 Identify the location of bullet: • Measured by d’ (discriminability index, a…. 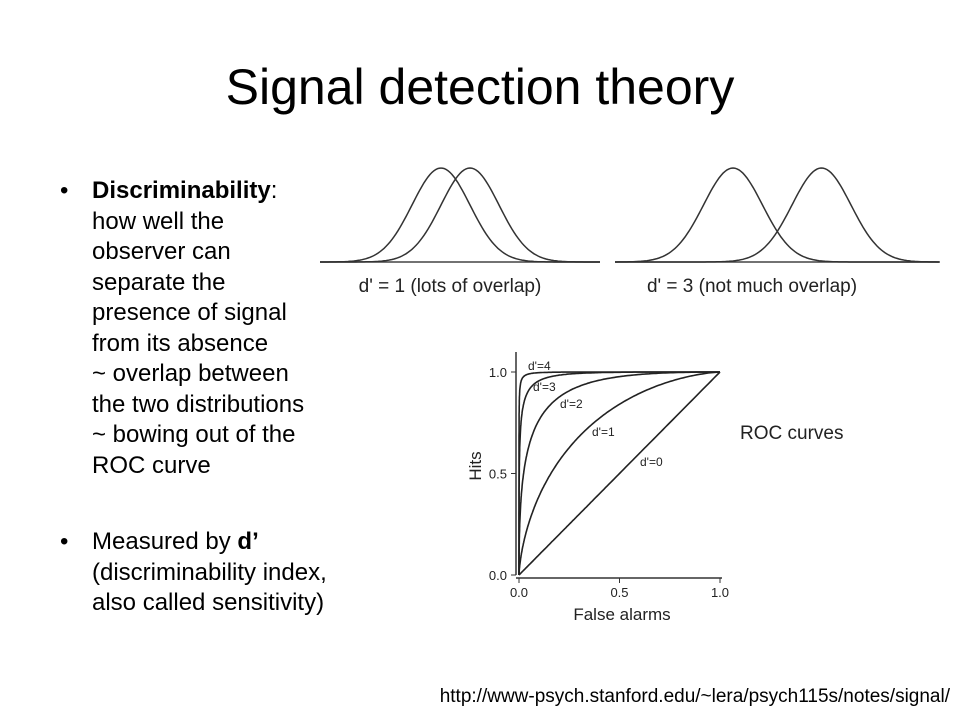
(193, 573).